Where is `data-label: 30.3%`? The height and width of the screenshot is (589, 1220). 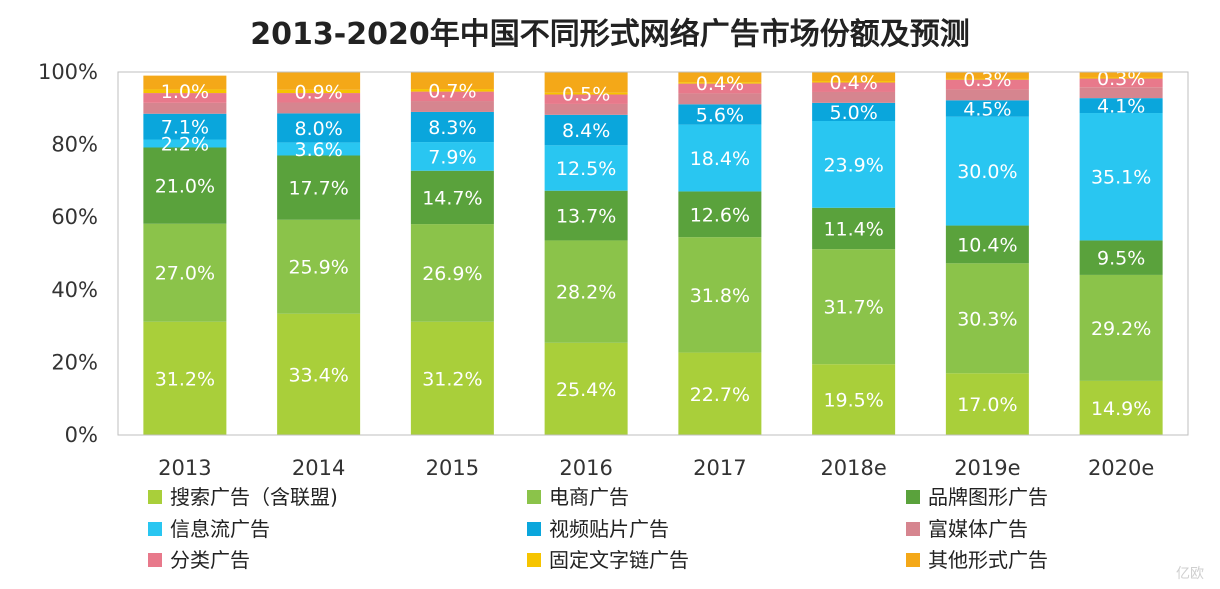
data-label: 30.3% is located at coordinates (987, 319).